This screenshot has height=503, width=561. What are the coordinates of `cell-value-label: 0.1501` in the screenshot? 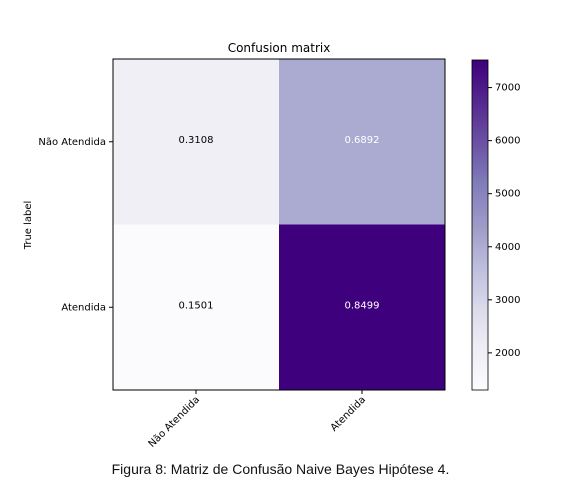 It's located at (196, 305).